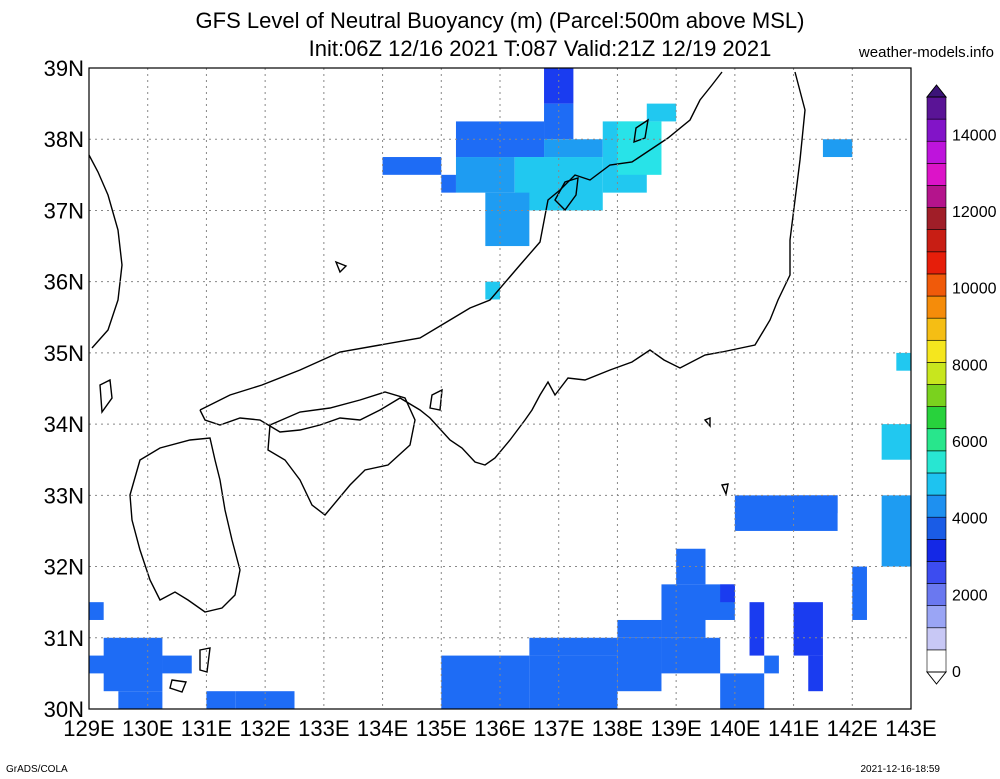  I want to click on noto-peninsula, so click(566, 194).